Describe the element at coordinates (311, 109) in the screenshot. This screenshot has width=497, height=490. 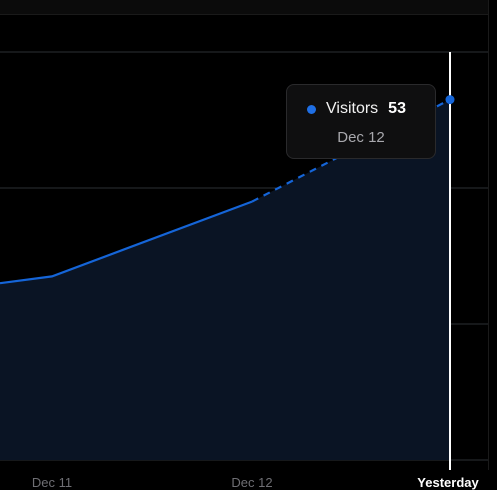
I see `series-color-dot-icon` at that location.